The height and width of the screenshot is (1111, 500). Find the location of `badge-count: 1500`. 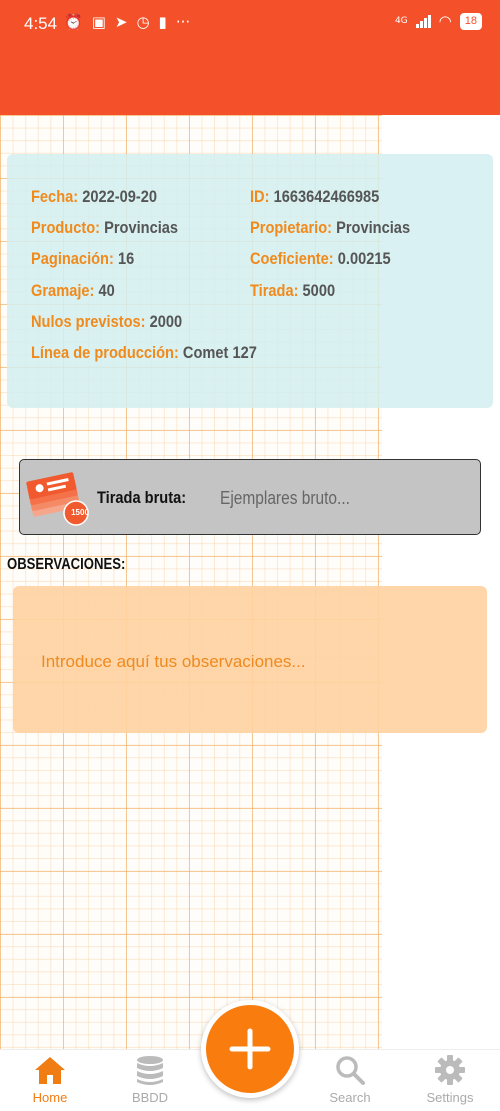

badge-count: 1500 is located at coordinates (80, 512).